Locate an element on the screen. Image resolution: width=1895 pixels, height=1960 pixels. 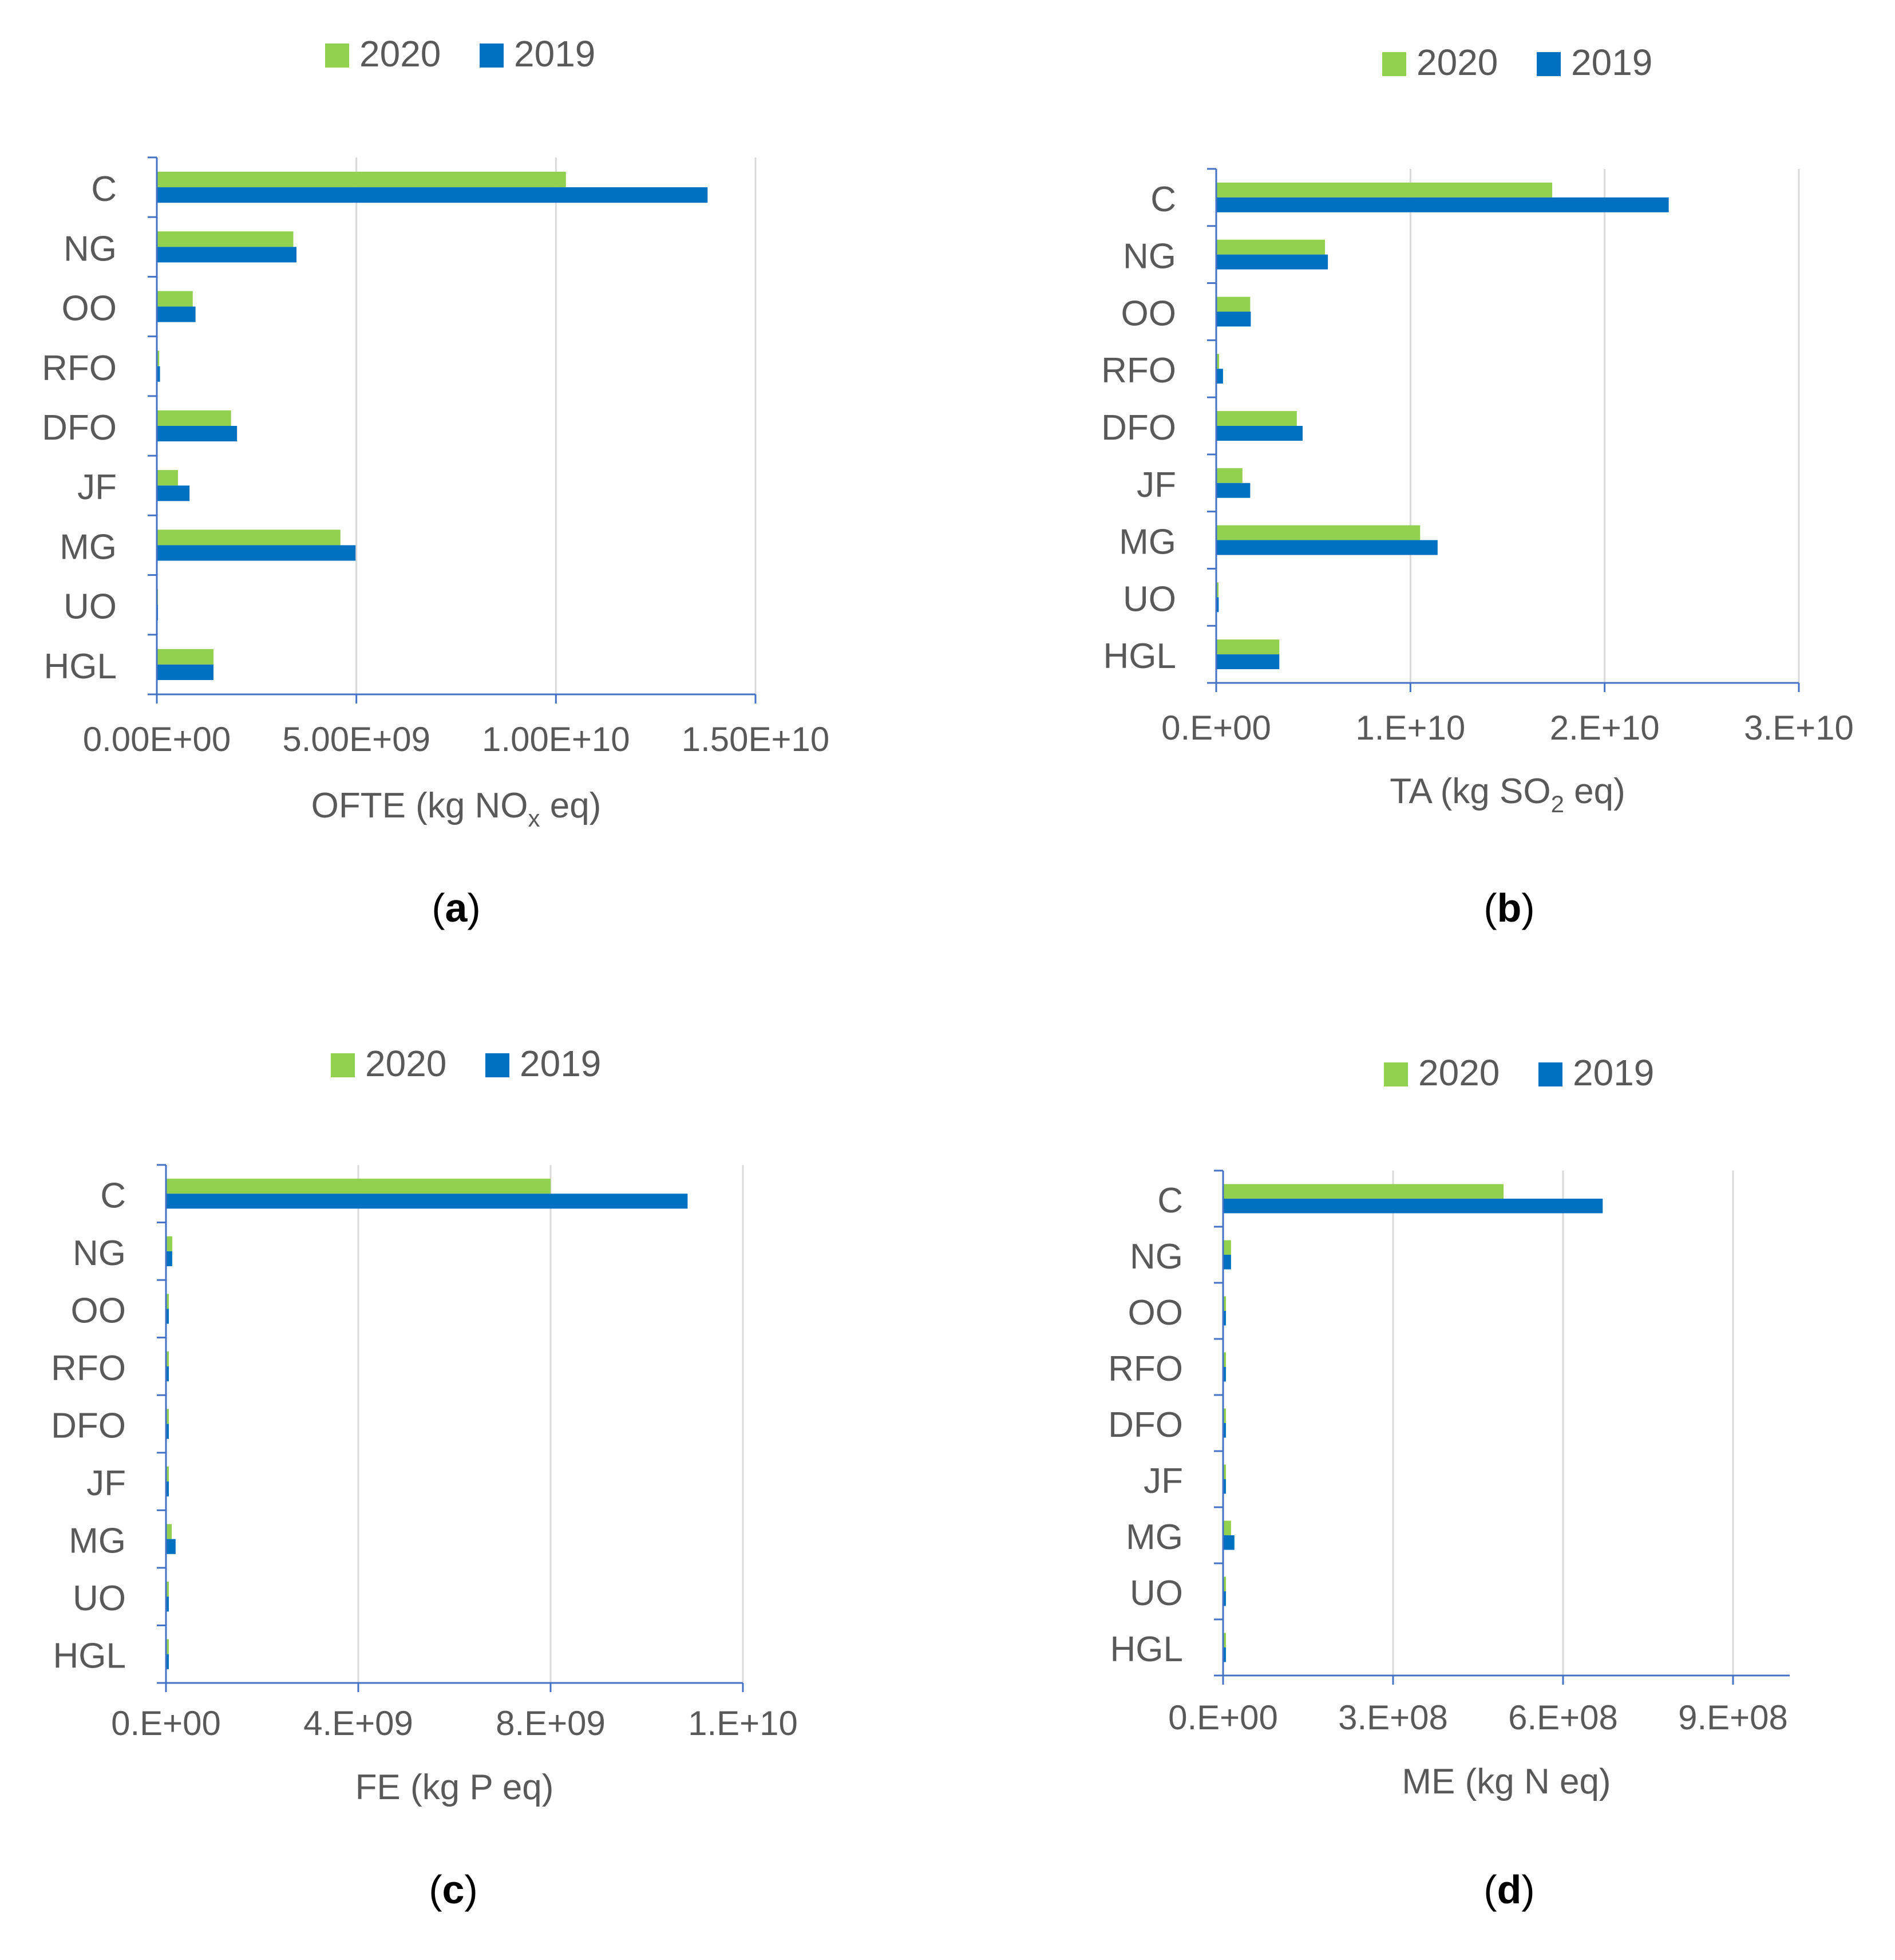
x-axis-title: FE (kg P eq) is located at coordinates (454, 1788).